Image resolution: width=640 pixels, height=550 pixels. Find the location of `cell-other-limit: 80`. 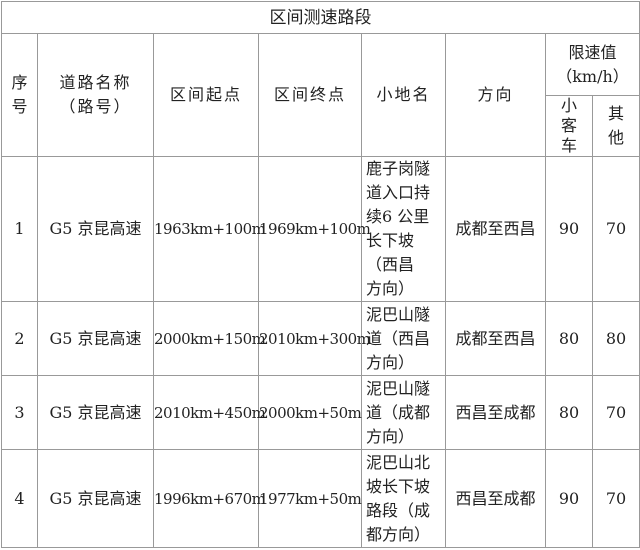

cell-other-limit: 80 is located at coordinates (616, 338).